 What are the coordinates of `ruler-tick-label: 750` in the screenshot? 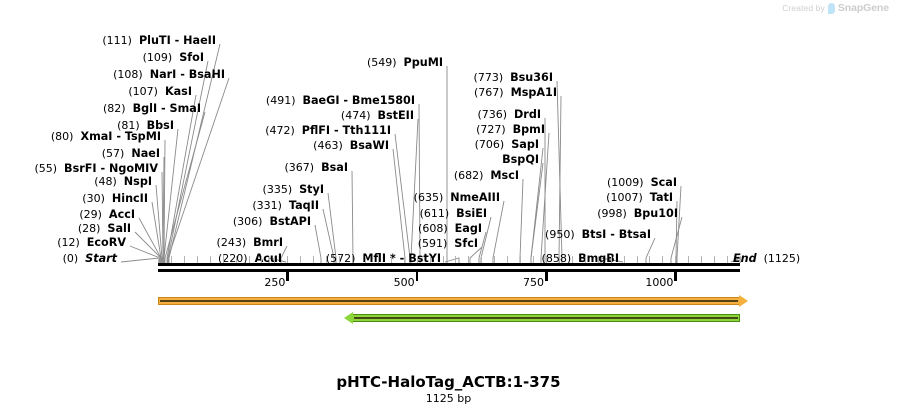 It's located at (533, 282).